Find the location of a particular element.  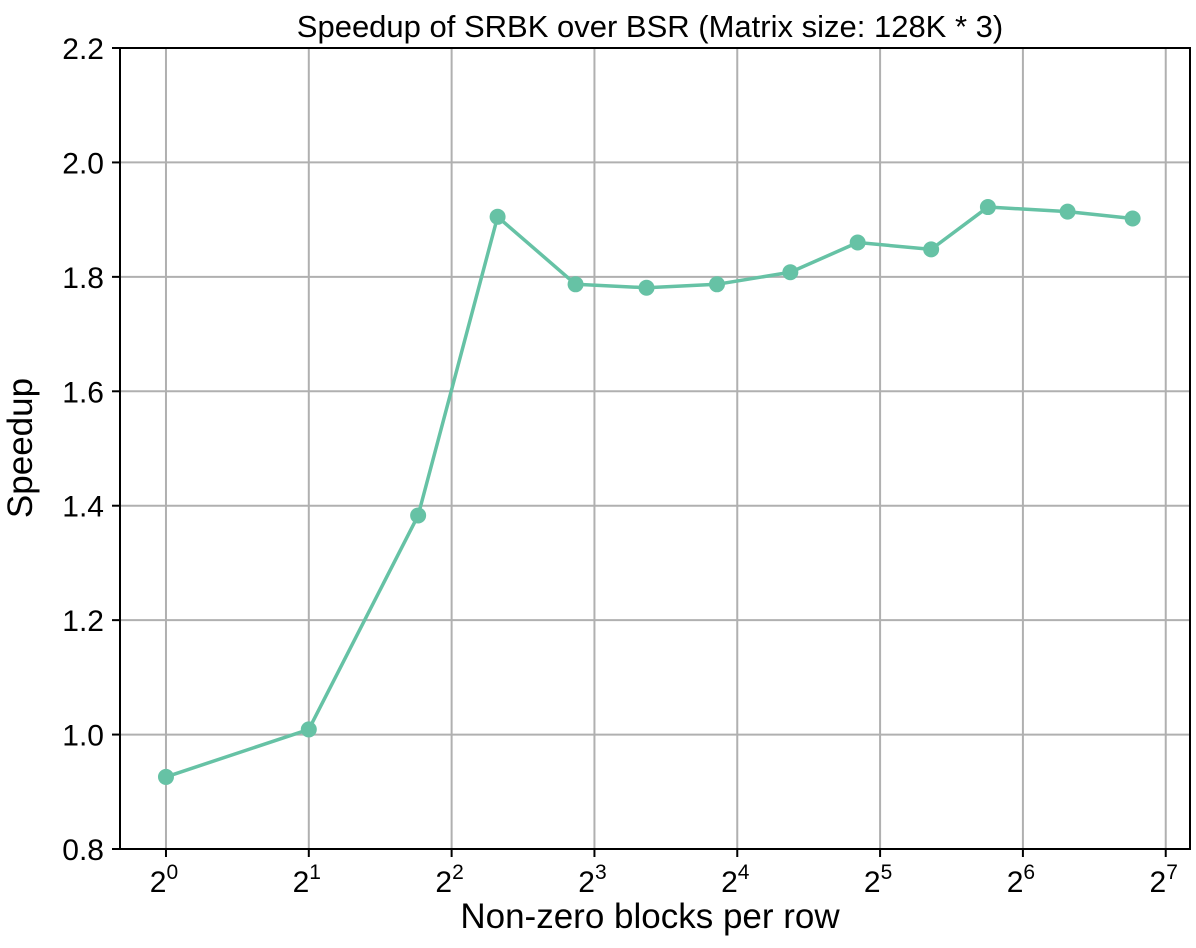

y-tick-label: 1.4 is located at coordinates (83, 507).